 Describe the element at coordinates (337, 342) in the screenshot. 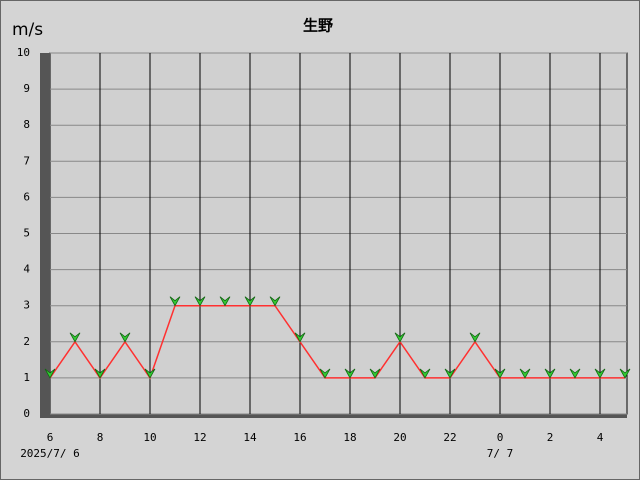

I see `series-line` at that location.